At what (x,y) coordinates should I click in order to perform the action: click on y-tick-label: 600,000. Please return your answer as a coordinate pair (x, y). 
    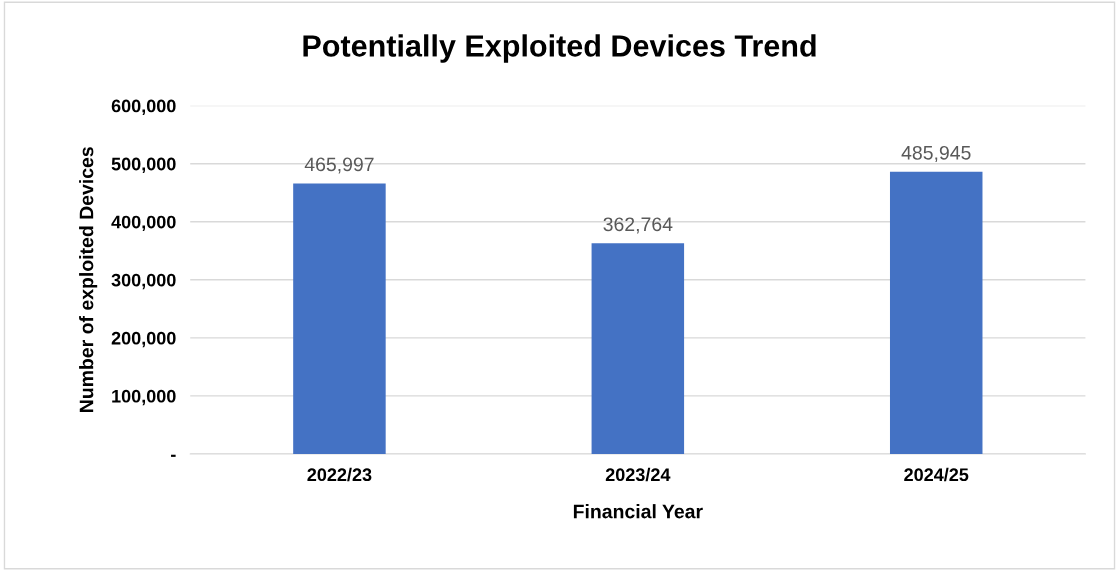
    Looking at the image, I should click on (143, 107).